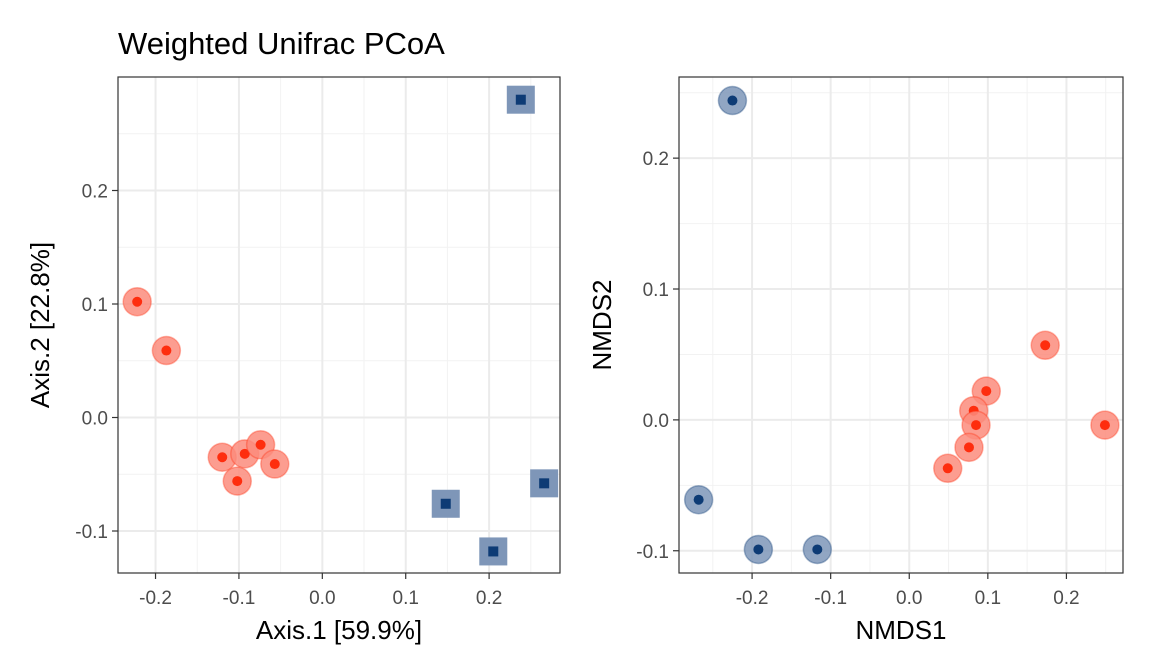  What do you see at coordinates (652, 552) in the screenshot?
I see `nmds-y-tick-label: -0.1` at bounding box center [652, 552].